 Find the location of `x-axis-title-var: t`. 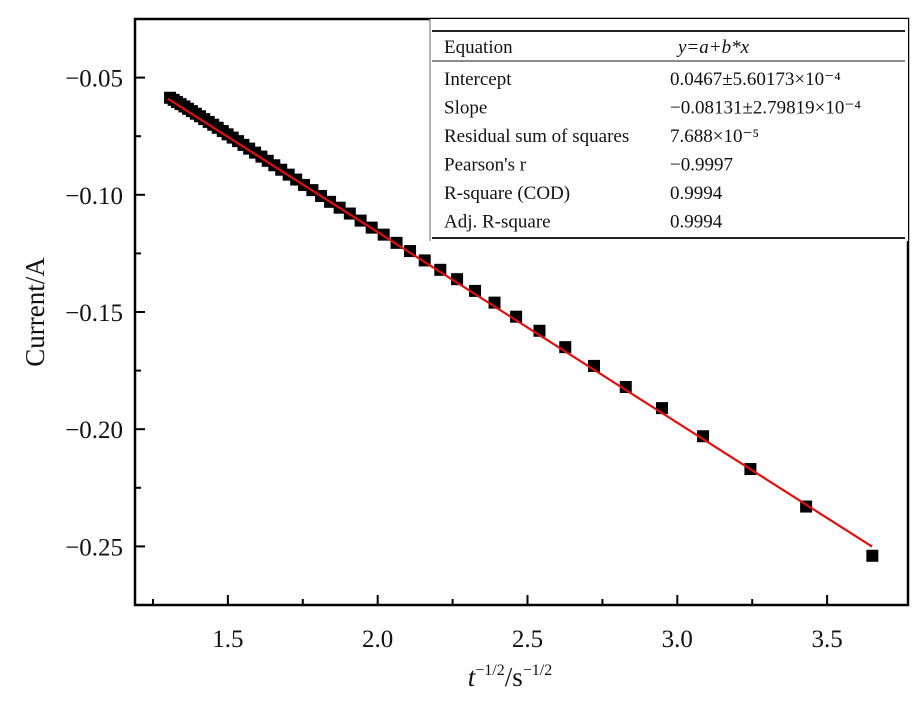

x-axis-title-var: t is located at coordinates (472, 677).